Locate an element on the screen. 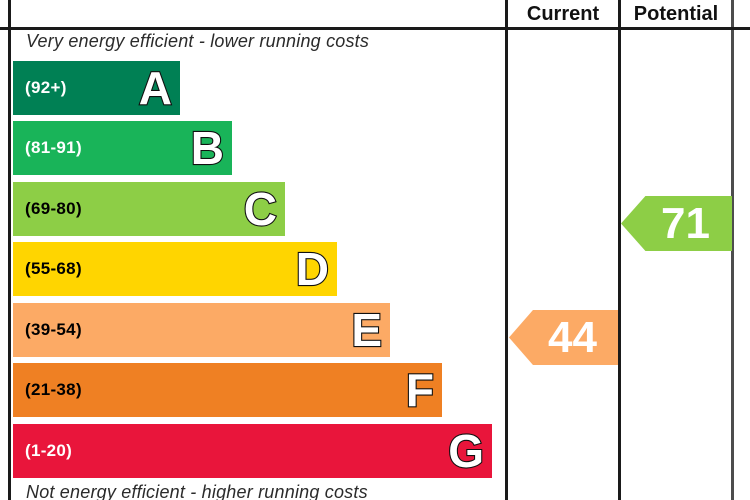 This screenshot has width=750, height=500. current-column-divider is located at coordinates (506, 250).